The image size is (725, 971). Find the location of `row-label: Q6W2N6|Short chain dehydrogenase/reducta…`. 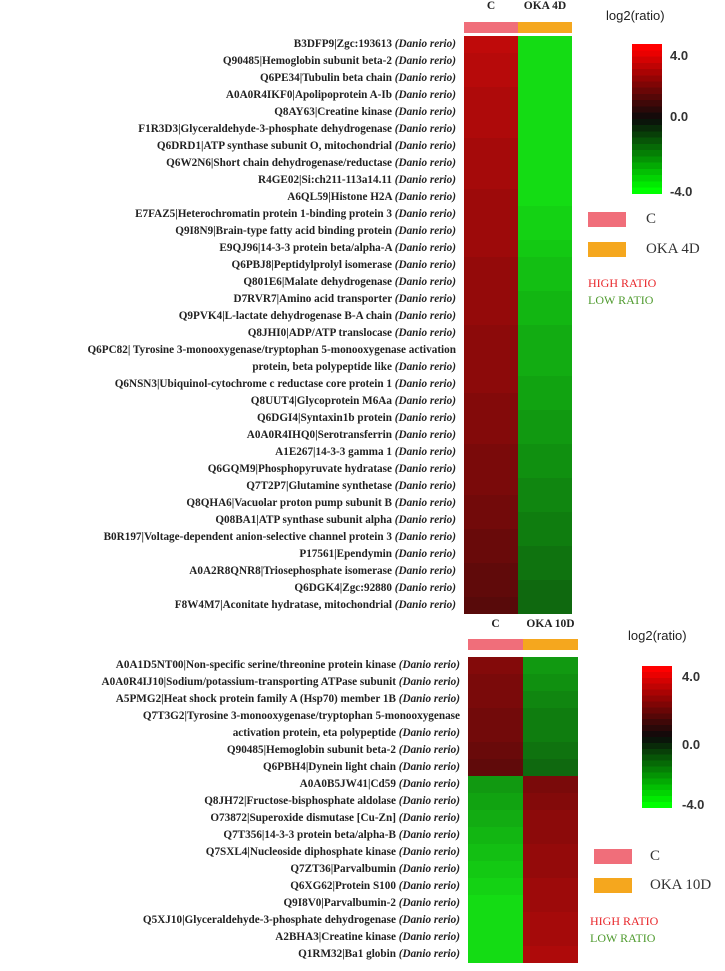

row-label: Q6W2N6|Short chain dehydrogenase/reducta… is located at coordinates (311, 163).